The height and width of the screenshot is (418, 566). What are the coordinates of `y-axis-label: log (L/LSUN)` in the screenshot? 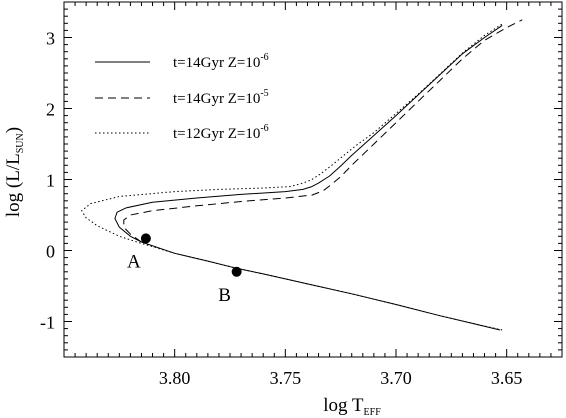 It's located at (14, 172).